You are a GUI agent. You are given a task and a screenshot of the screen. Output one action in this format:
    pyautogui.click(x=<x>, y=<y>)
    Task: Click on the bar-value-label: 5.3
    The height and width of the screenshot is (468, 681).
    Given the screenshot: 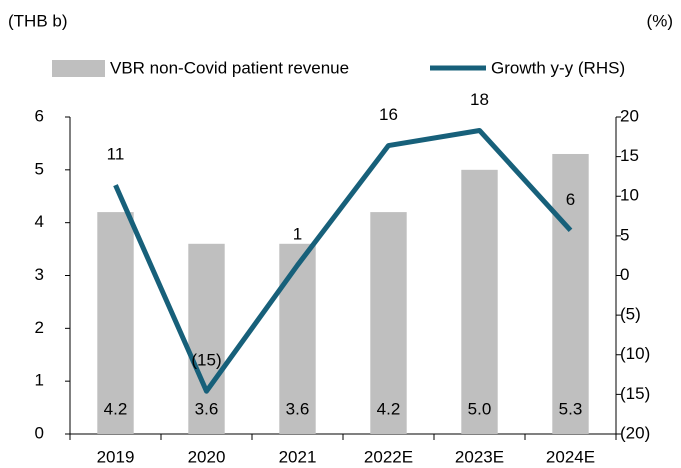 What is the action you would take?
    pyautogui.click(x=571, y=408)
    